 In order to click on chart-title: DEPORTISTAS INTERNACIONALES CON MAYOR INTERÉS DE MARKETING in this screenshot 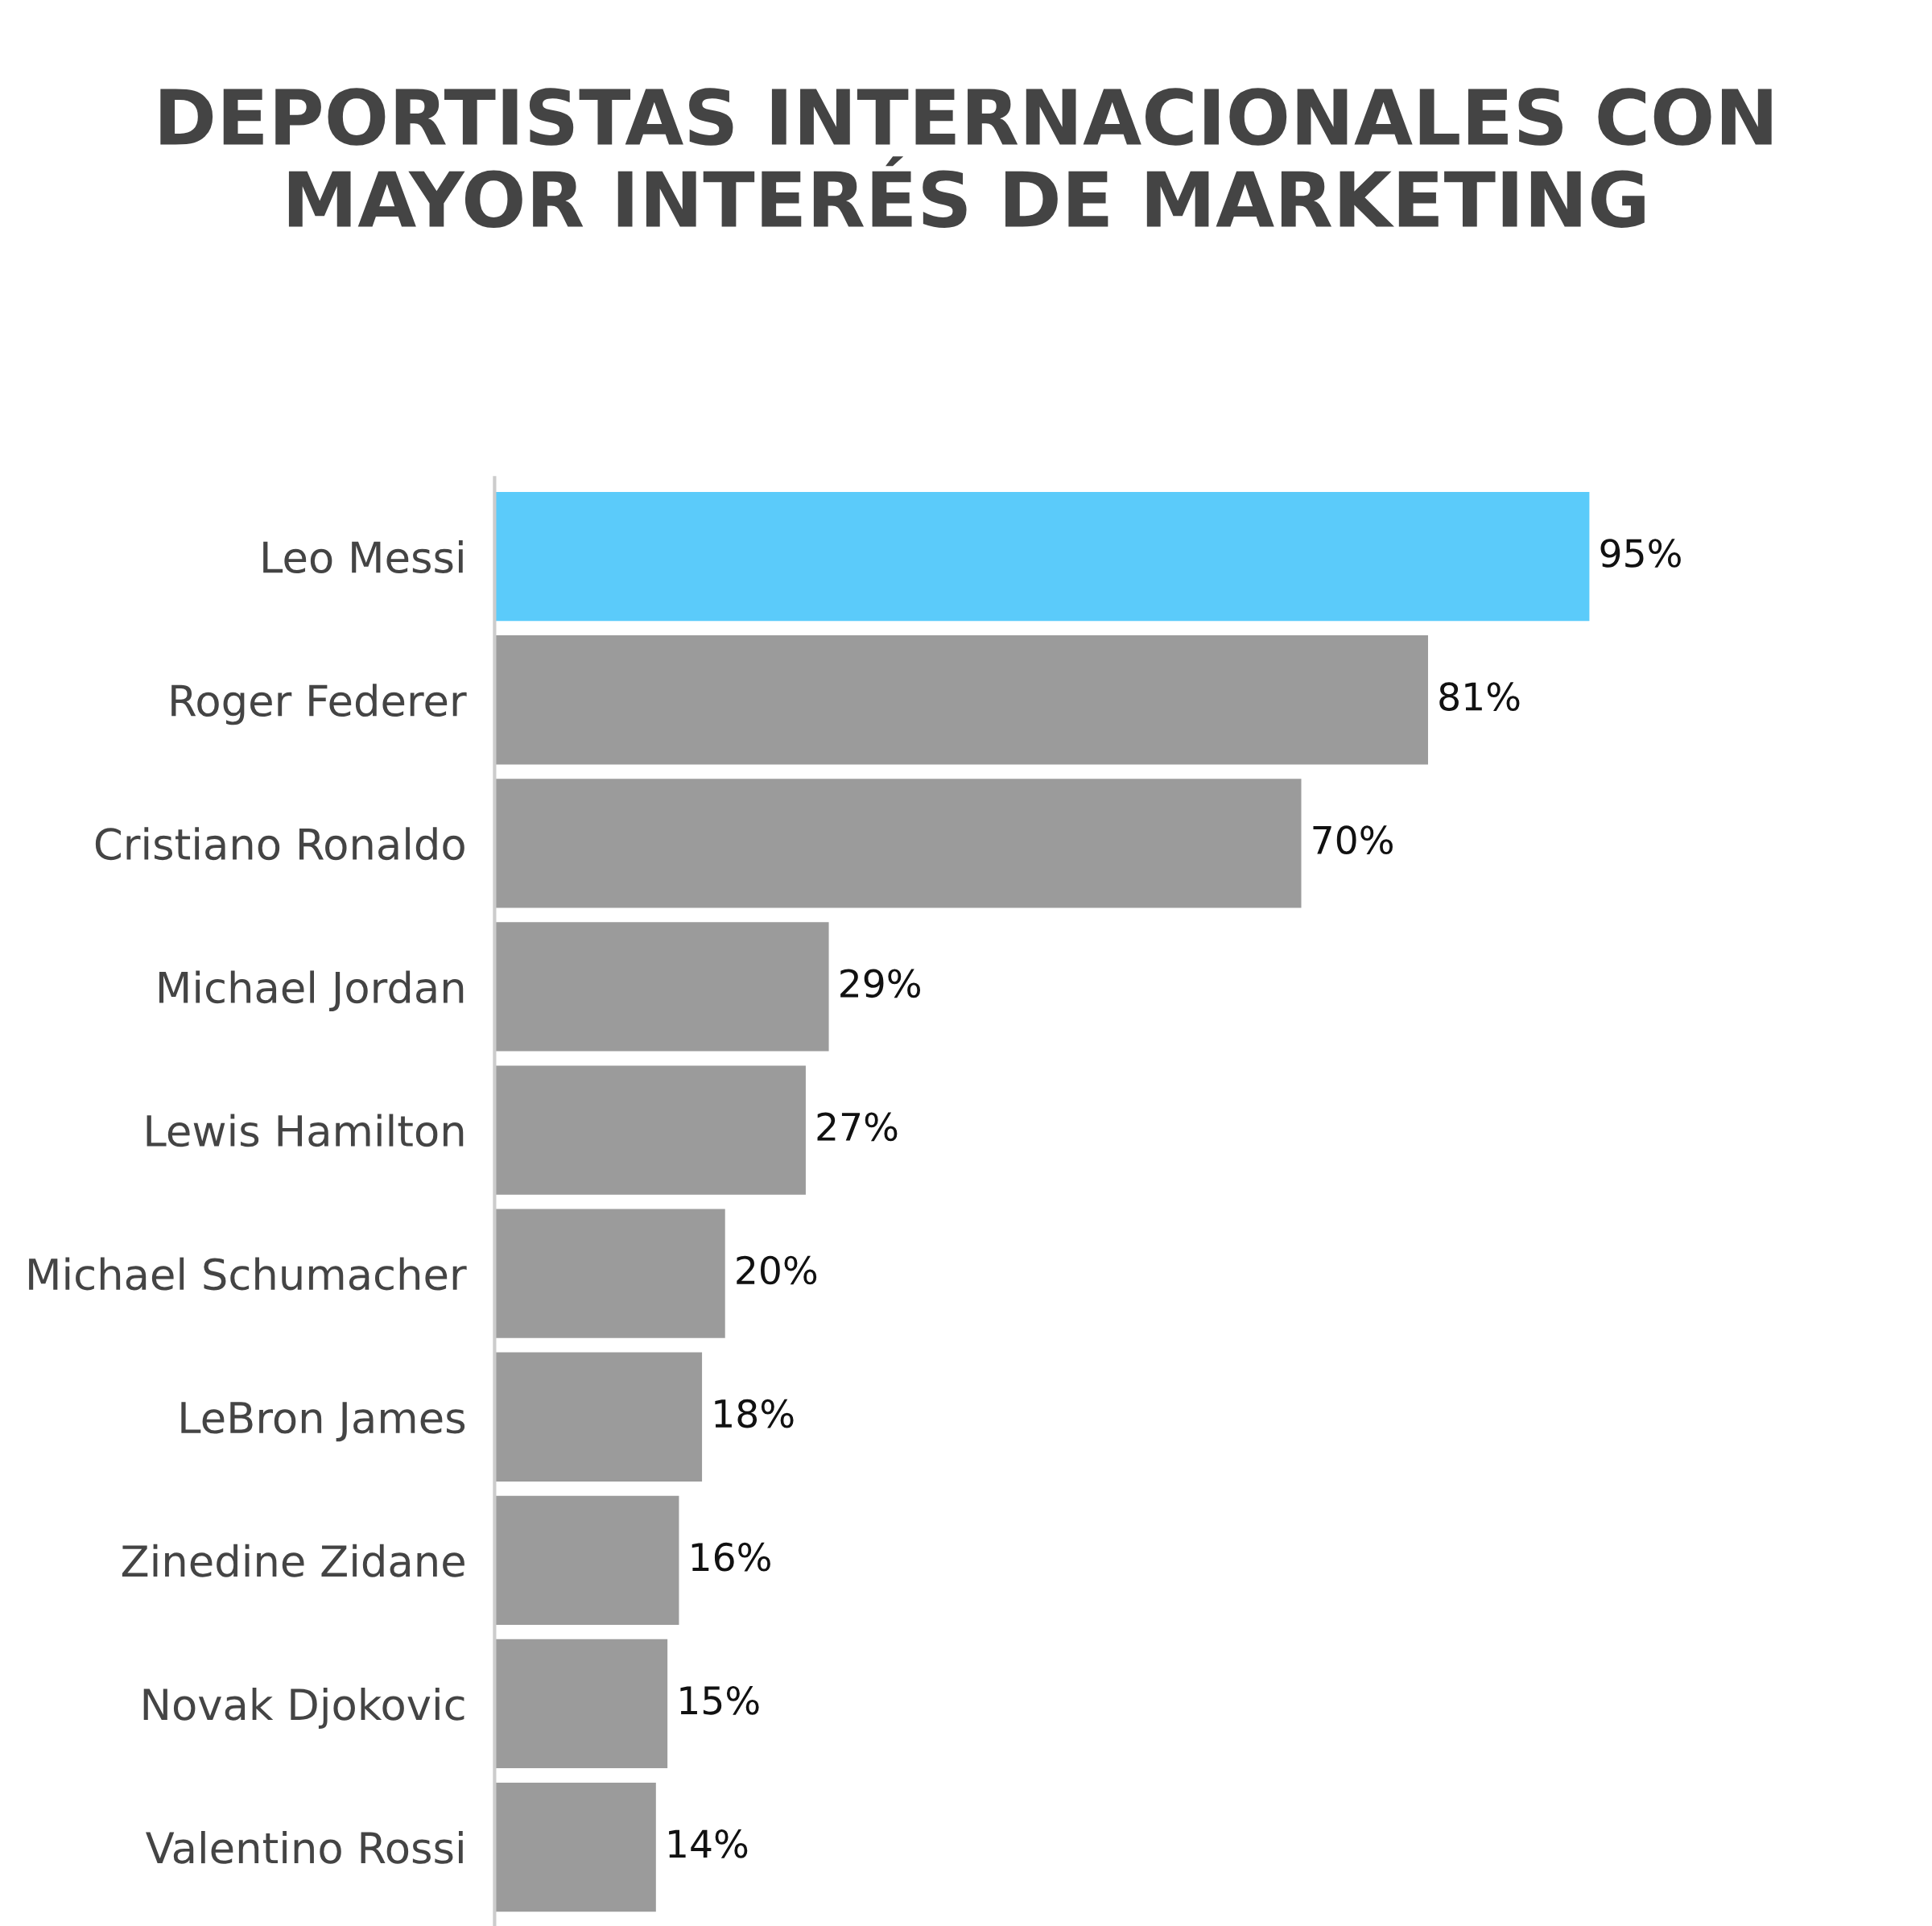, I will do `click(966, 158)`.